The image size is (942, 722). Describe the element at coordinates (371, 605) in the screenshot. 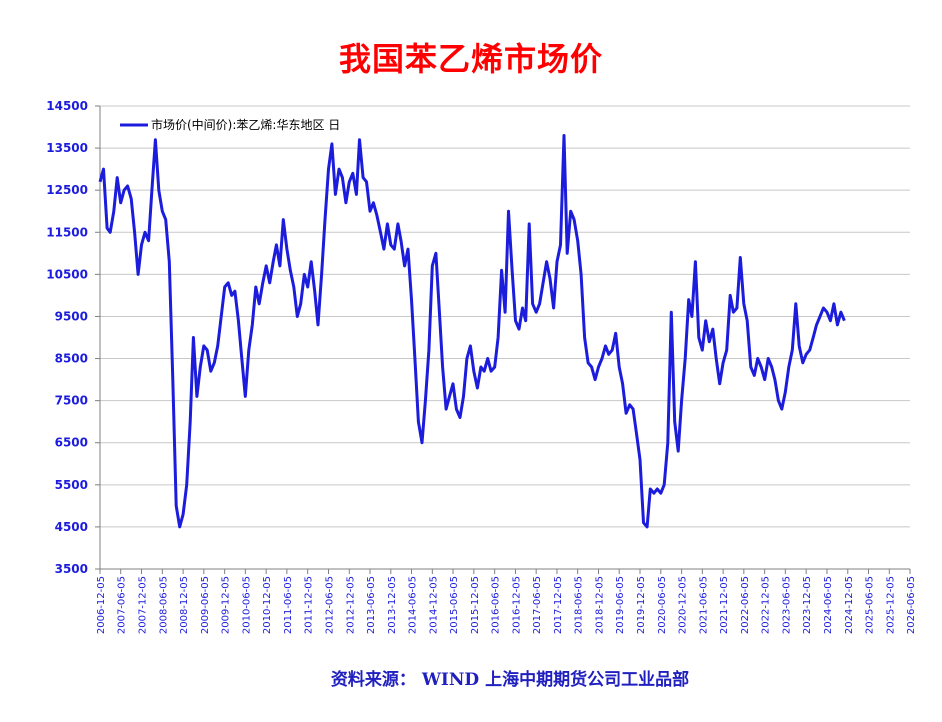

I see `x-tick-label: 2013-06-05` at that location.